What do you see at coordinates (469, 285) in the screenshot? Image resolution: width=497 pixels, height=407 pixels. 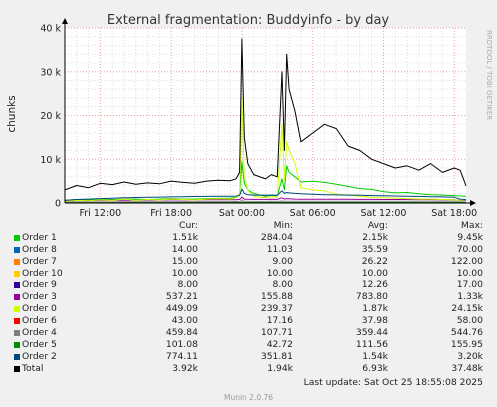 I see `legend-max-value: 17.00` at bounding box center [469, 285].